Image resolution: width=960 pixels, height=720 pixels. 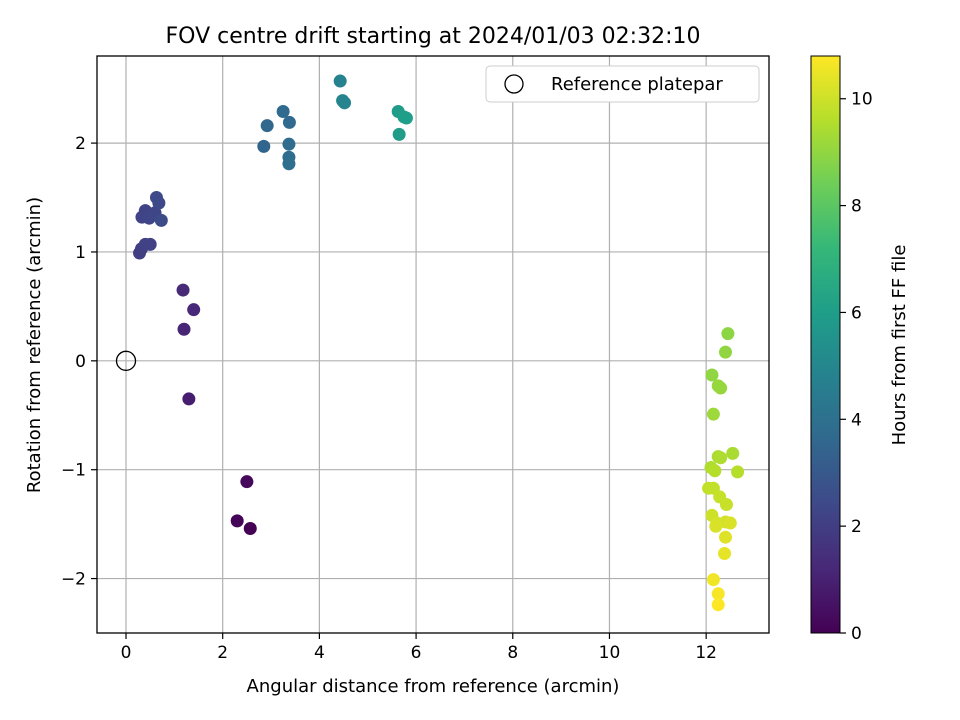 What do you see at coordinates (319, 653) in the screenshot?
I see `x-tick-label: 4` at bounding box center [319, 653].